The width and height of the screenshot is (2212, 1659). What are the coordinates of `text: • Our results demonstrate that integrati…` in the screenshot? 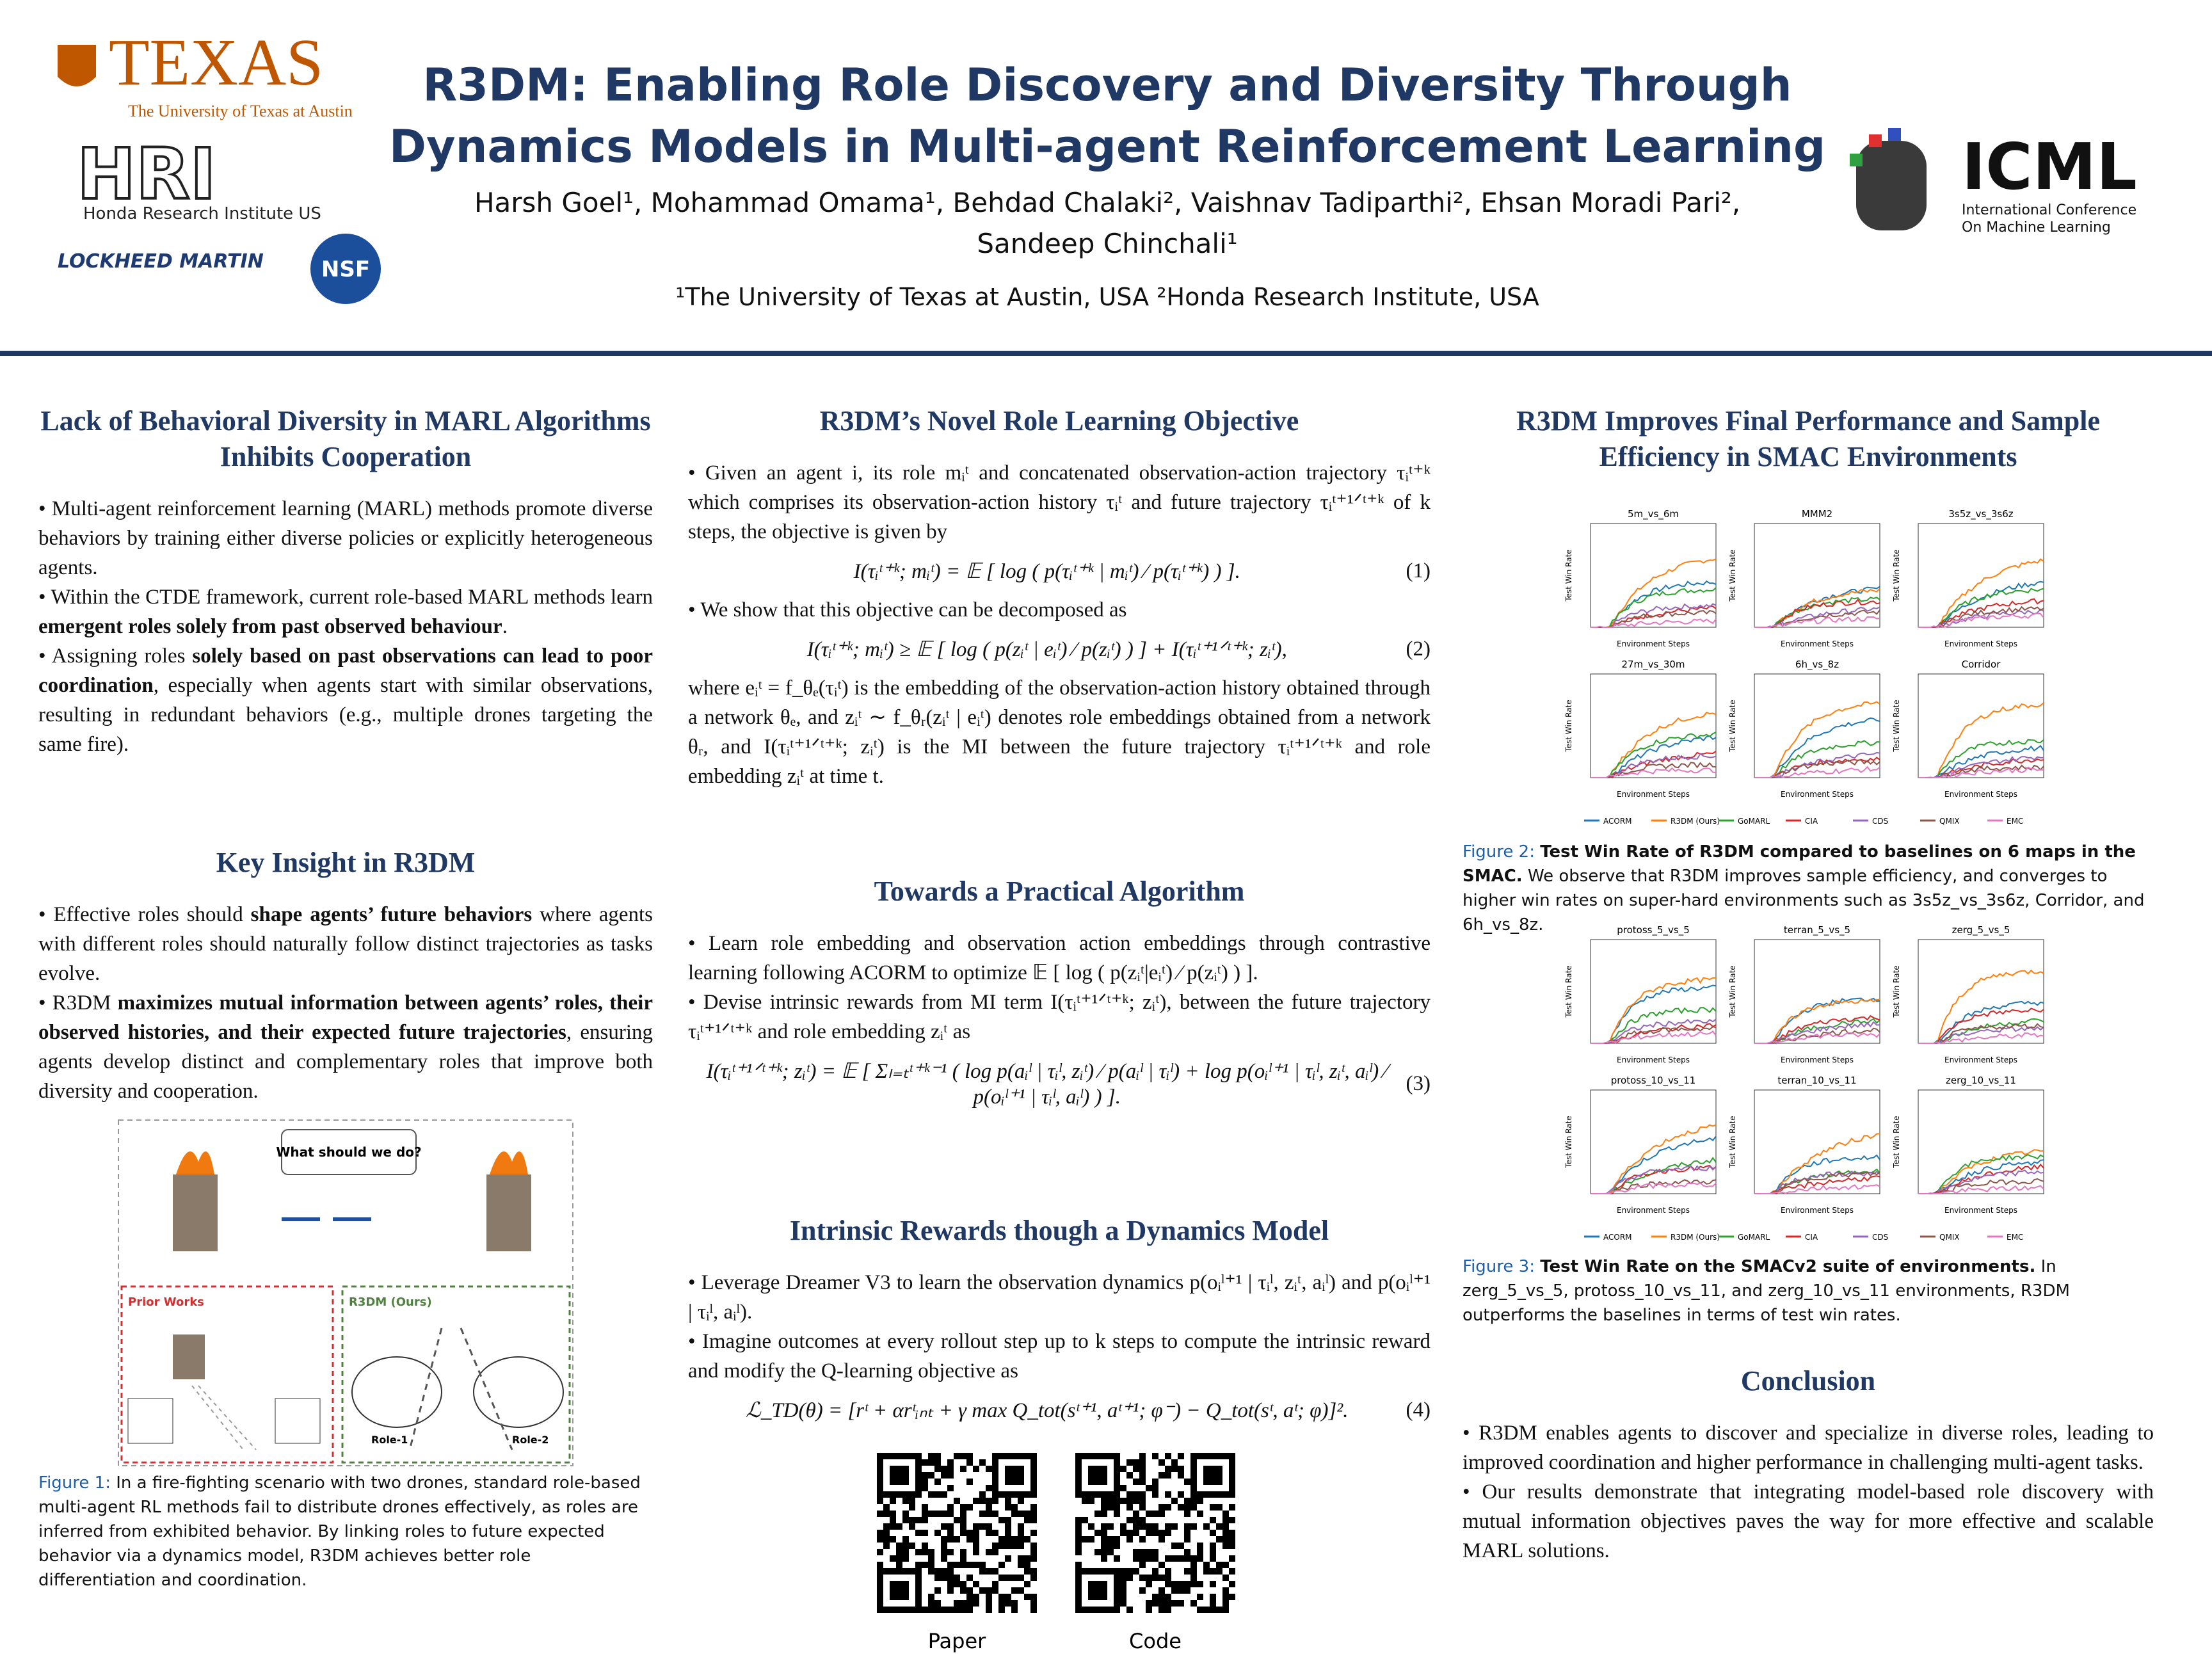 It's located at (1808, 1521).